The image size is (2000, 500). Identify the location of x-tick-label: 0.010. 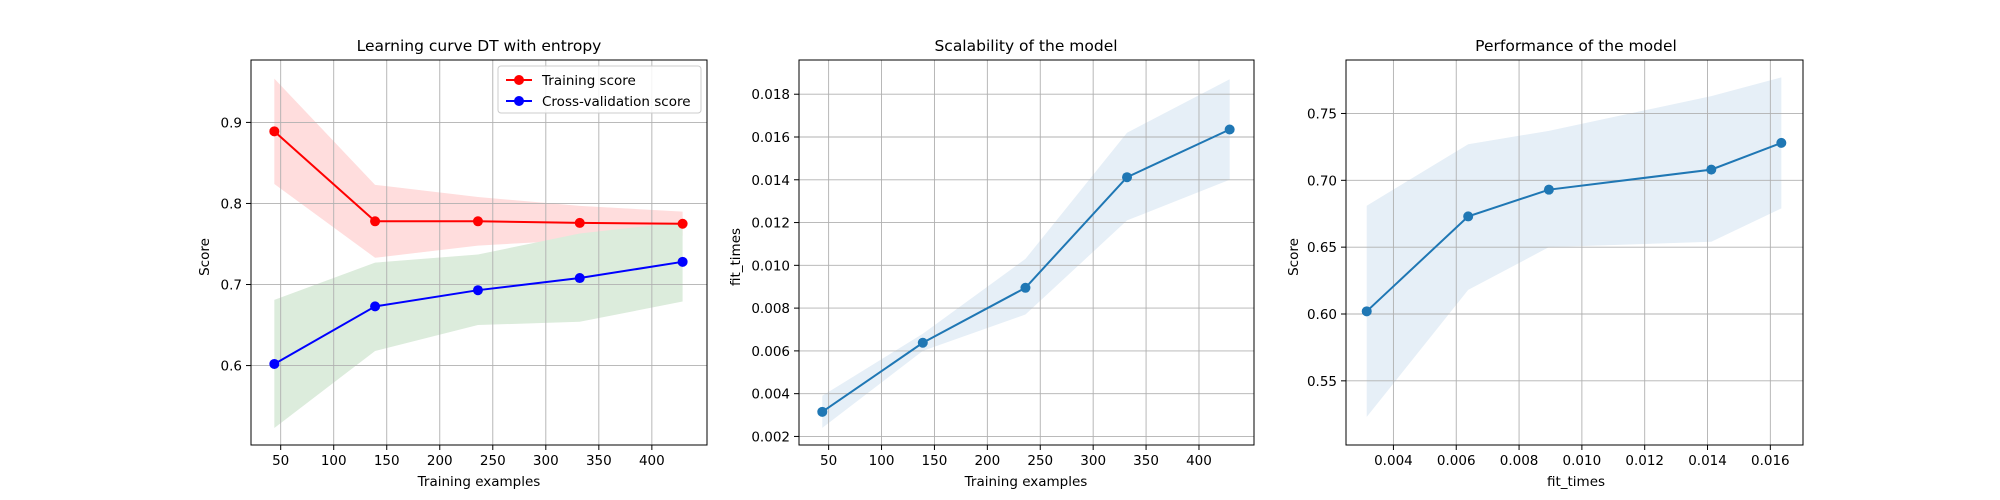
(1582, 461).